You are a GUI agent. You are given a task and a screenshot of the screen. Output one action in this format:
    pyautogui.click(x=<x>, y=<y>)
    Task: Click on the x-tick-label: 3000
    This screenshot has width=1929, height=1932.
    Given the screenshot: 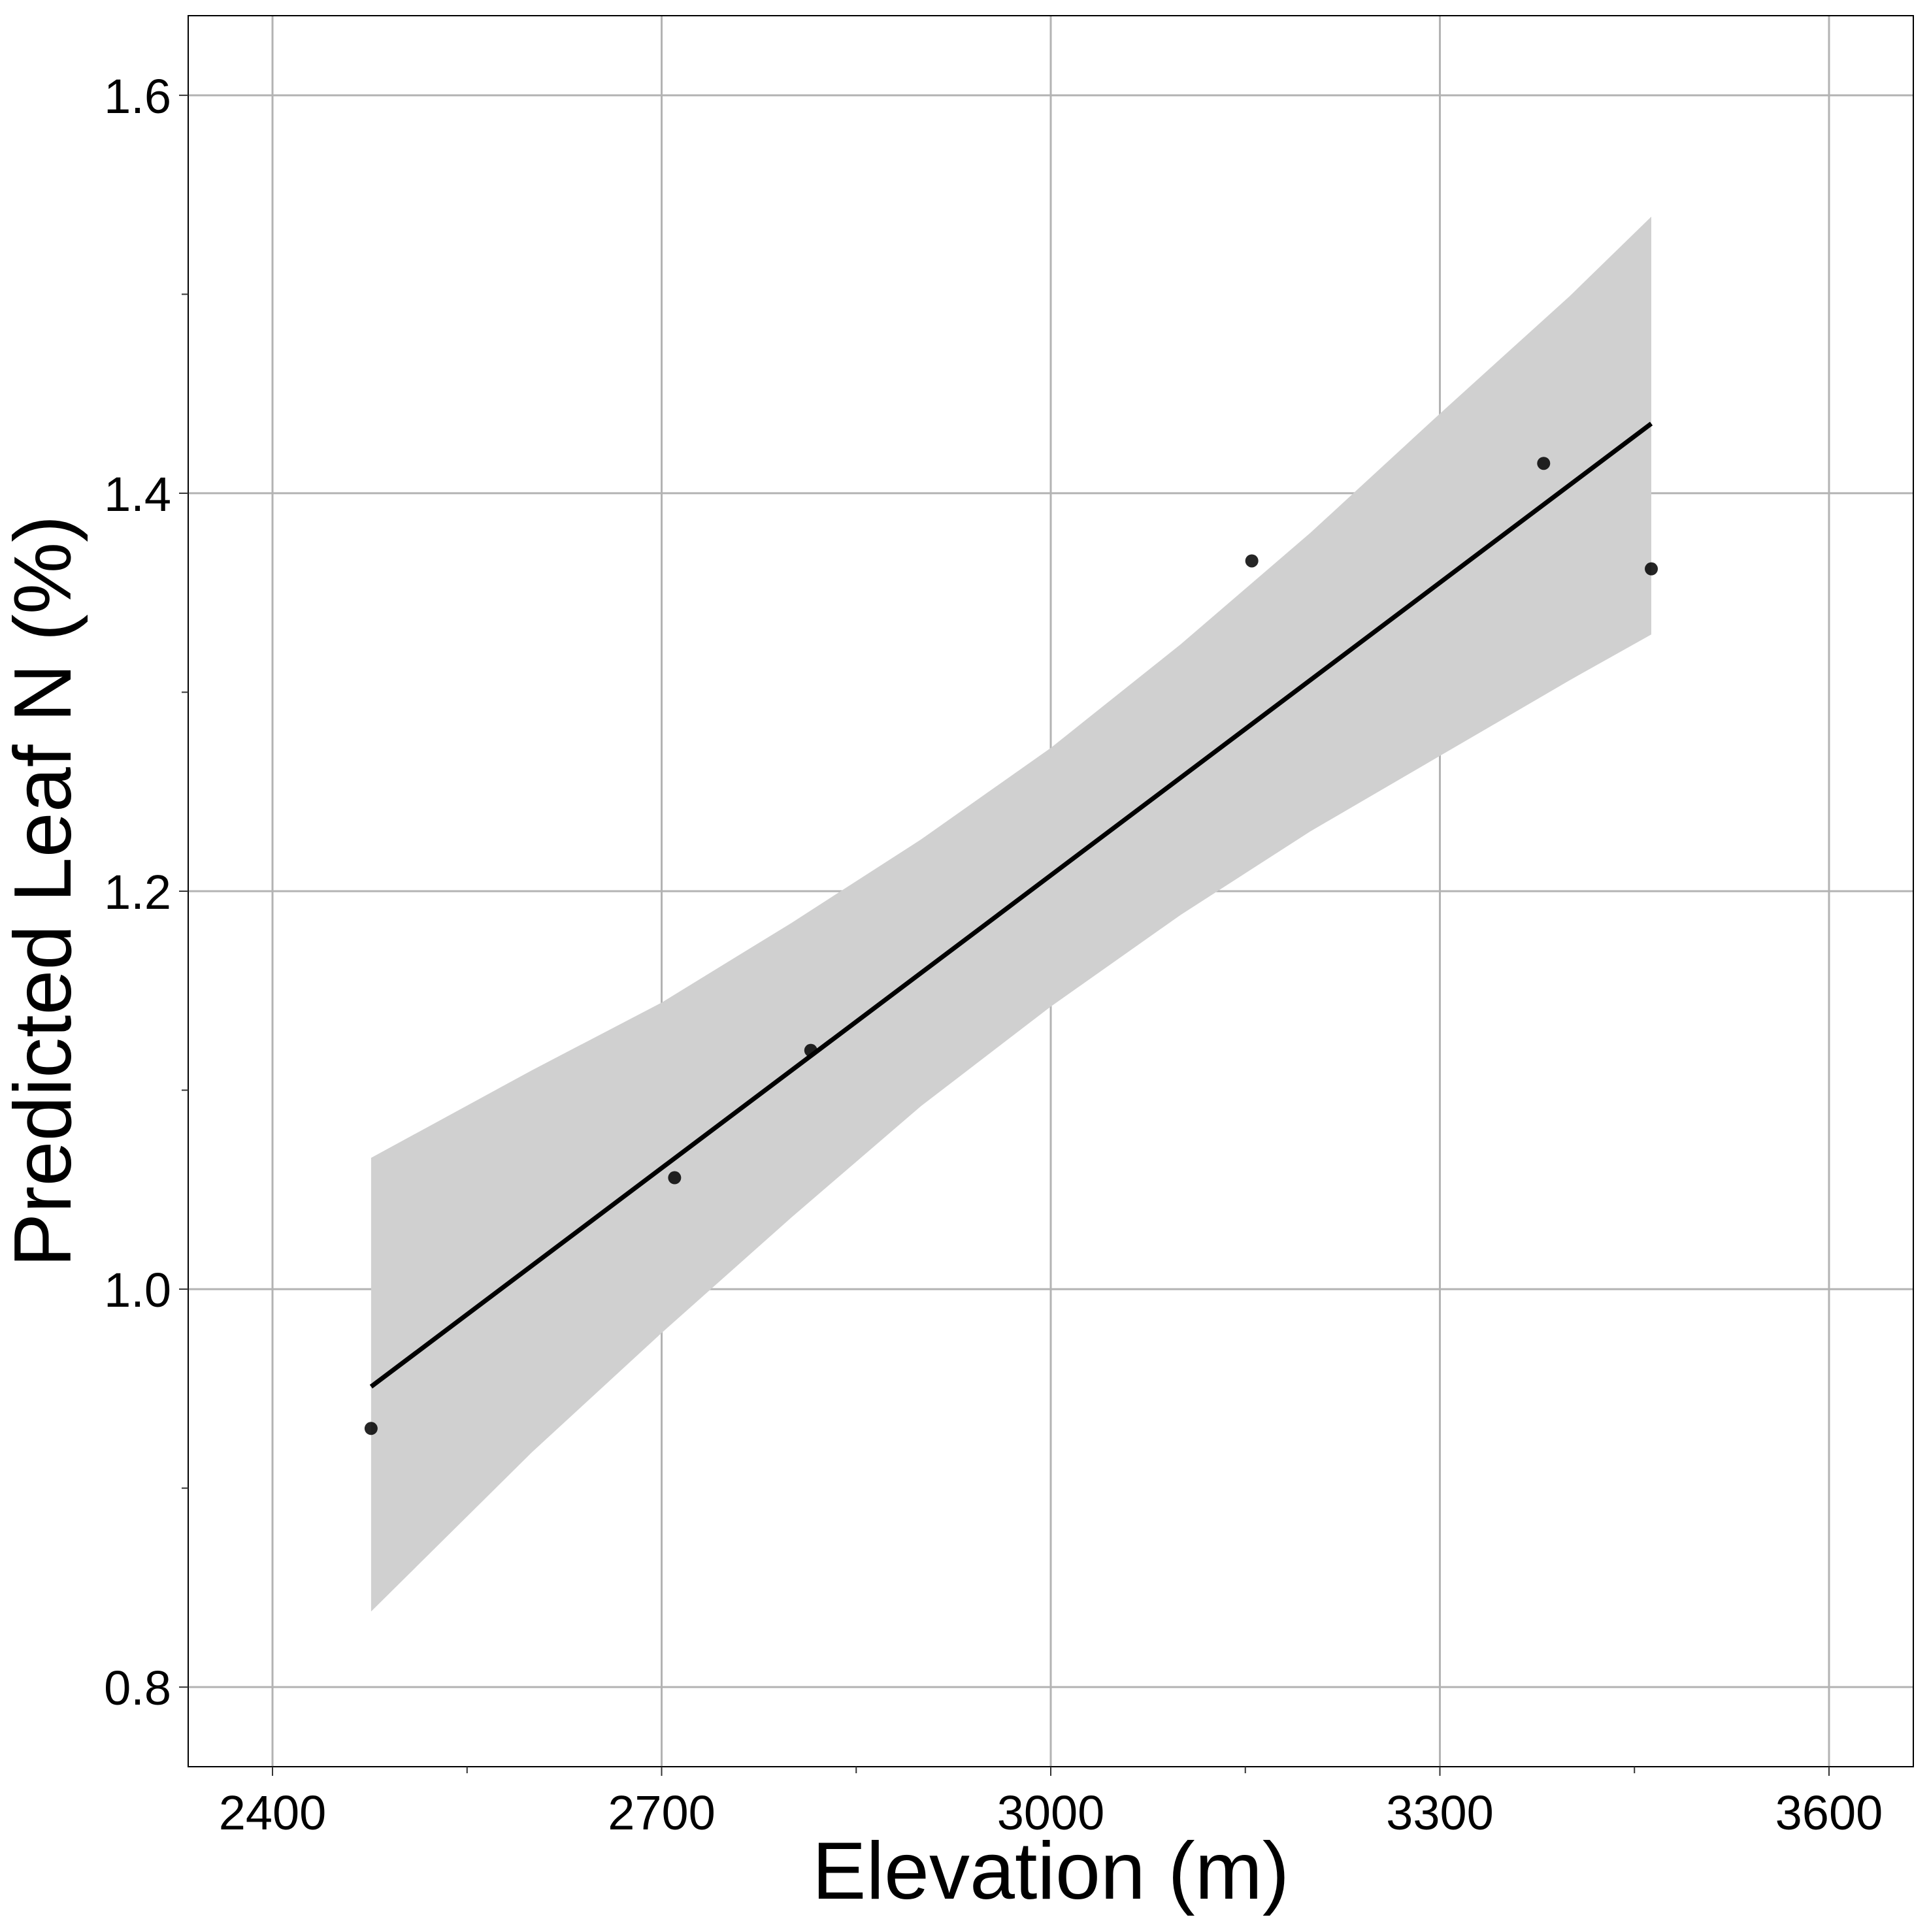 What is the action you would take?
    pyautogui.click(x=1051, y=1813)
    